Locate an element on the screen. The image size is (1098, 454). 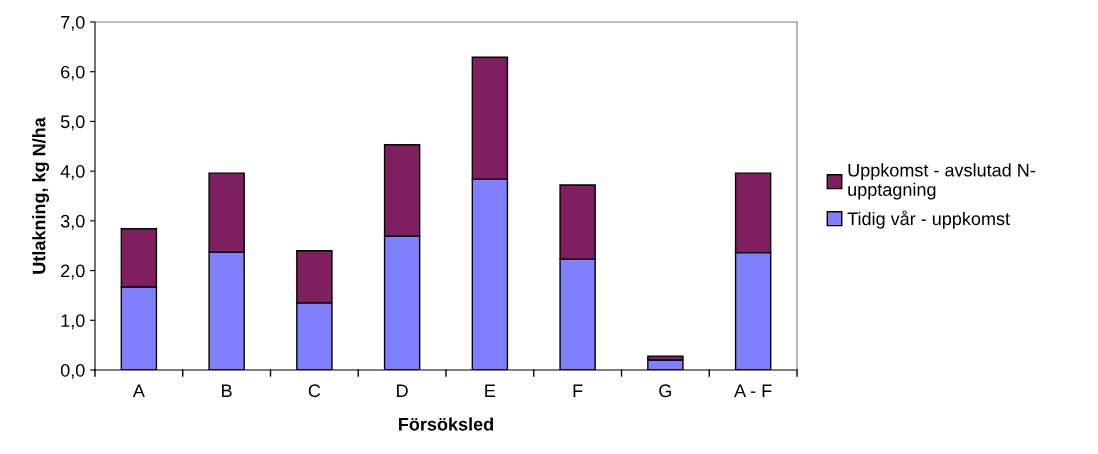
y-tick-label: 5,0 is located at coordinates (72, 123).